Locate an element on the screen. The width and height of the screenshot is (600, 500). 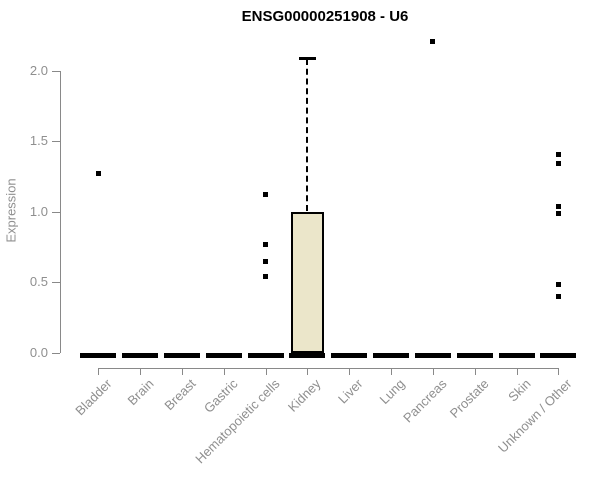
upper-whisker-cap is located at coordinates (307, 58).